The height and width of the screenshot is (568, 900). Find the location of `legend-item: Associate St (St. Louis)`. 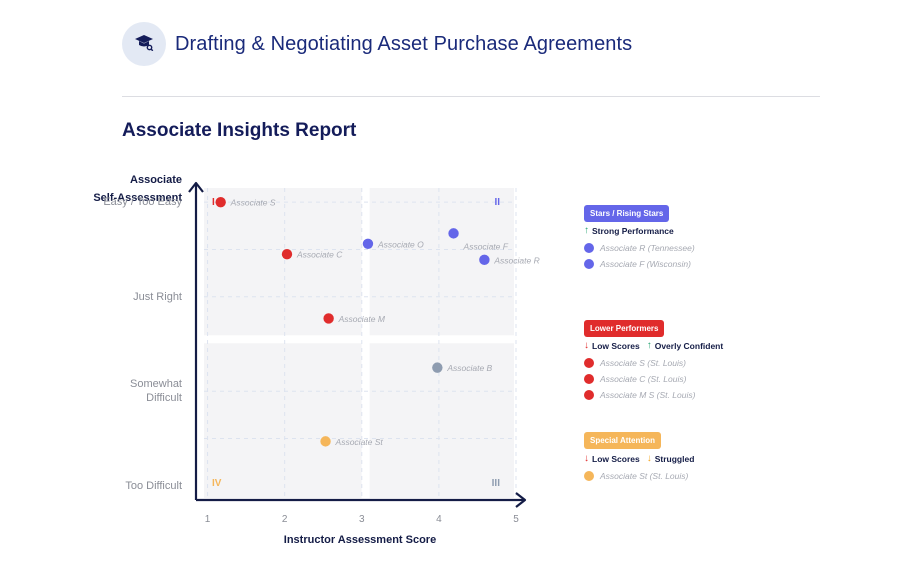

legend-item: Associate St (St. Louis) is located at coordinates (636, 476).